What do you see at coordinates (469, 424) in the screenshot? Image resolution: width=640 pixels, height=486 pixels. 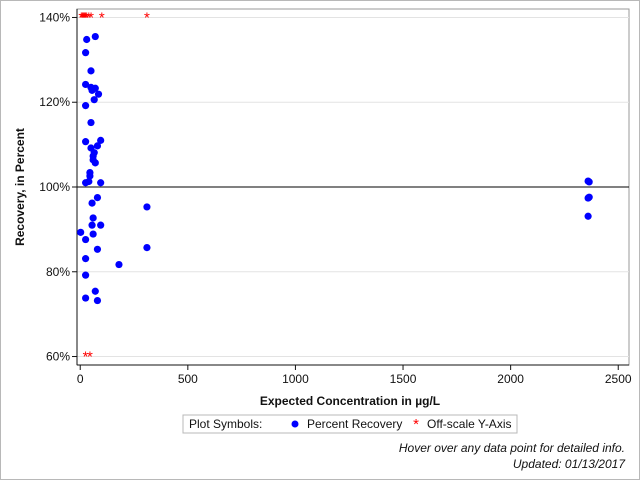 I see `legend-entry-offscale: Off-scale Y-Axis` at bounding box center [469, 424].